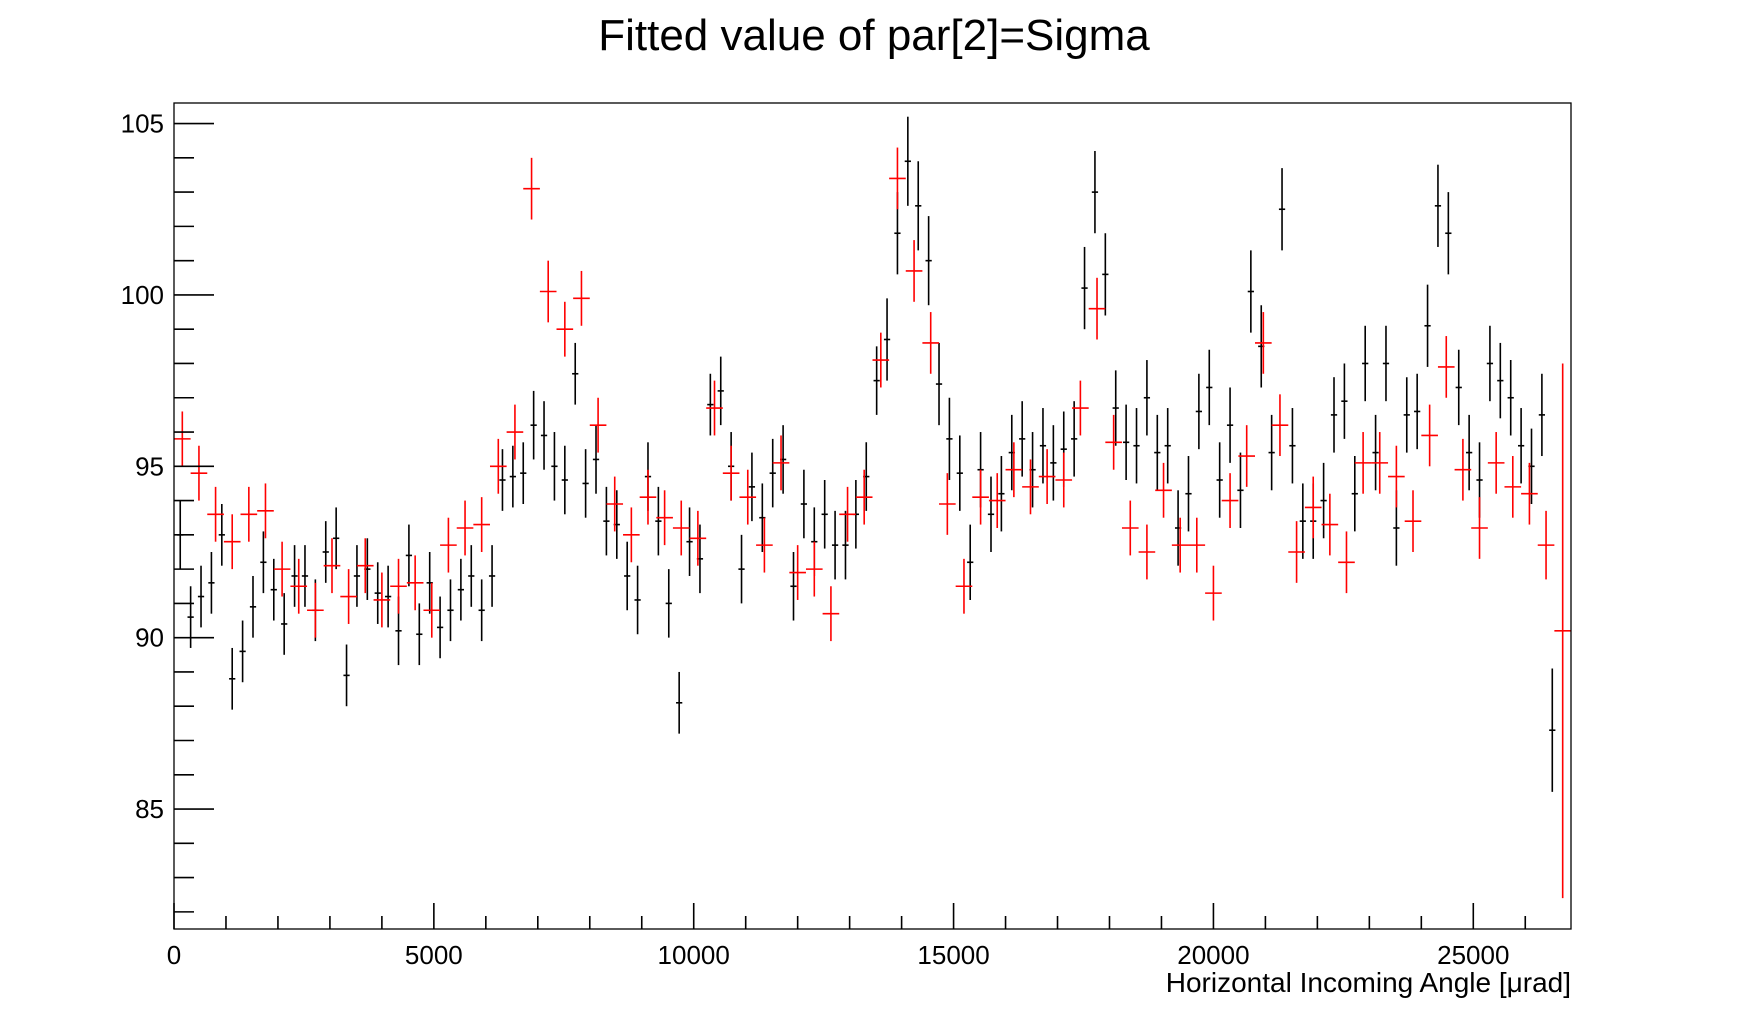 The image size is (1741, 1028). Describe the element at coordinates (142, 124) in the screenshot. I see `y-tick-label: 105` at that location.